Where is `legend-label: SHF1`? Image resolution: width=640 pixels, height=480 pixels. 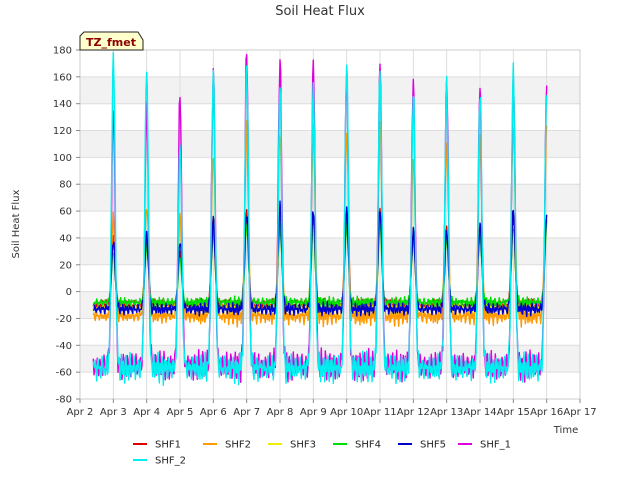
legend-label: SHF1 is located at coordinates (168, 445).